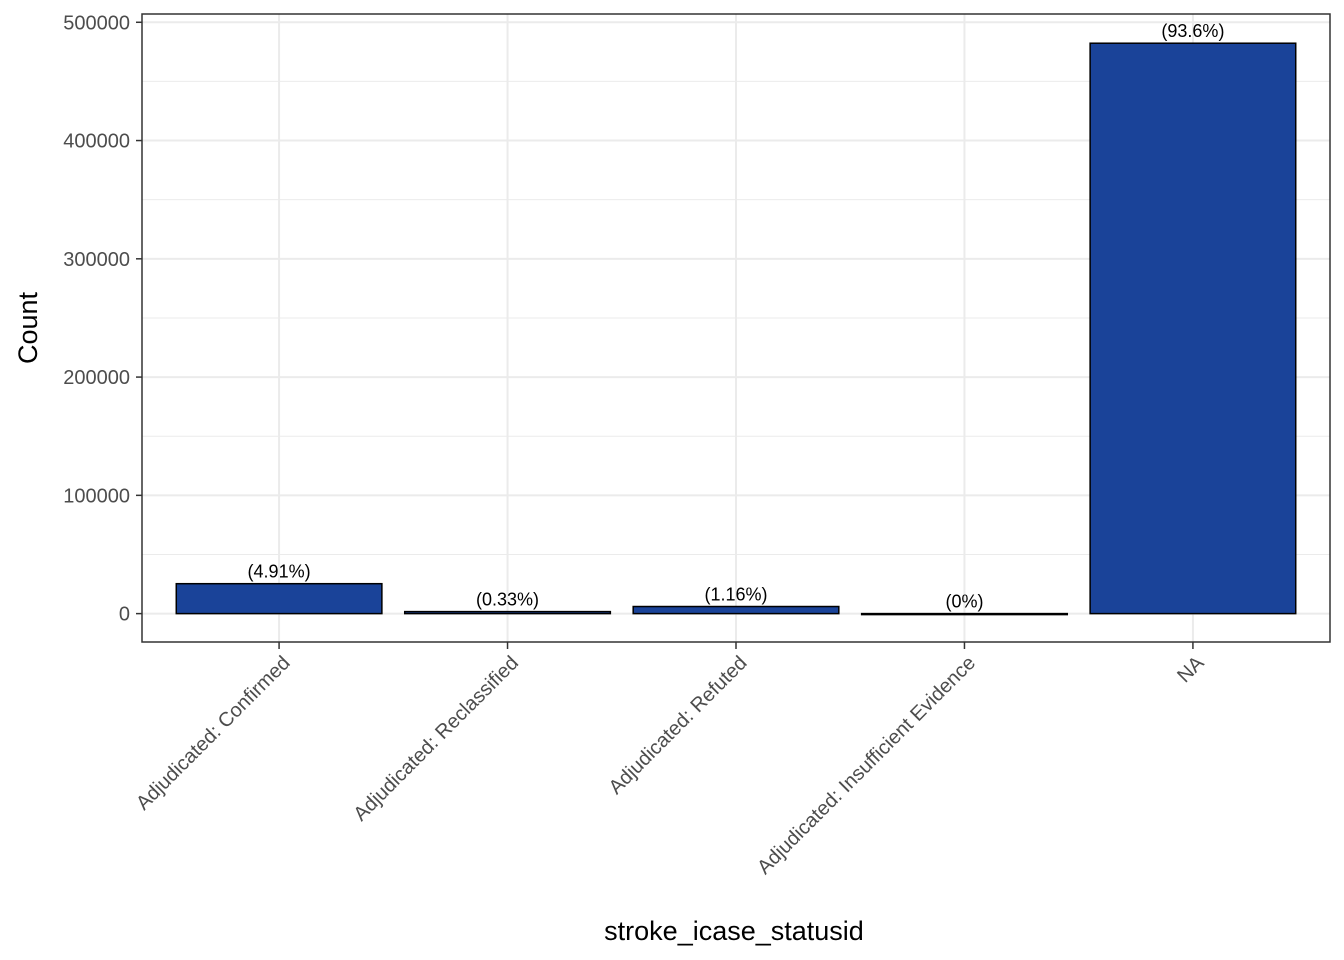 This screenshot has height=960, width=1344. What do you see at coordinates (96, 378) in the screenshot?
I see `y-tick-label: 200000` at bounding box center [96, 378].